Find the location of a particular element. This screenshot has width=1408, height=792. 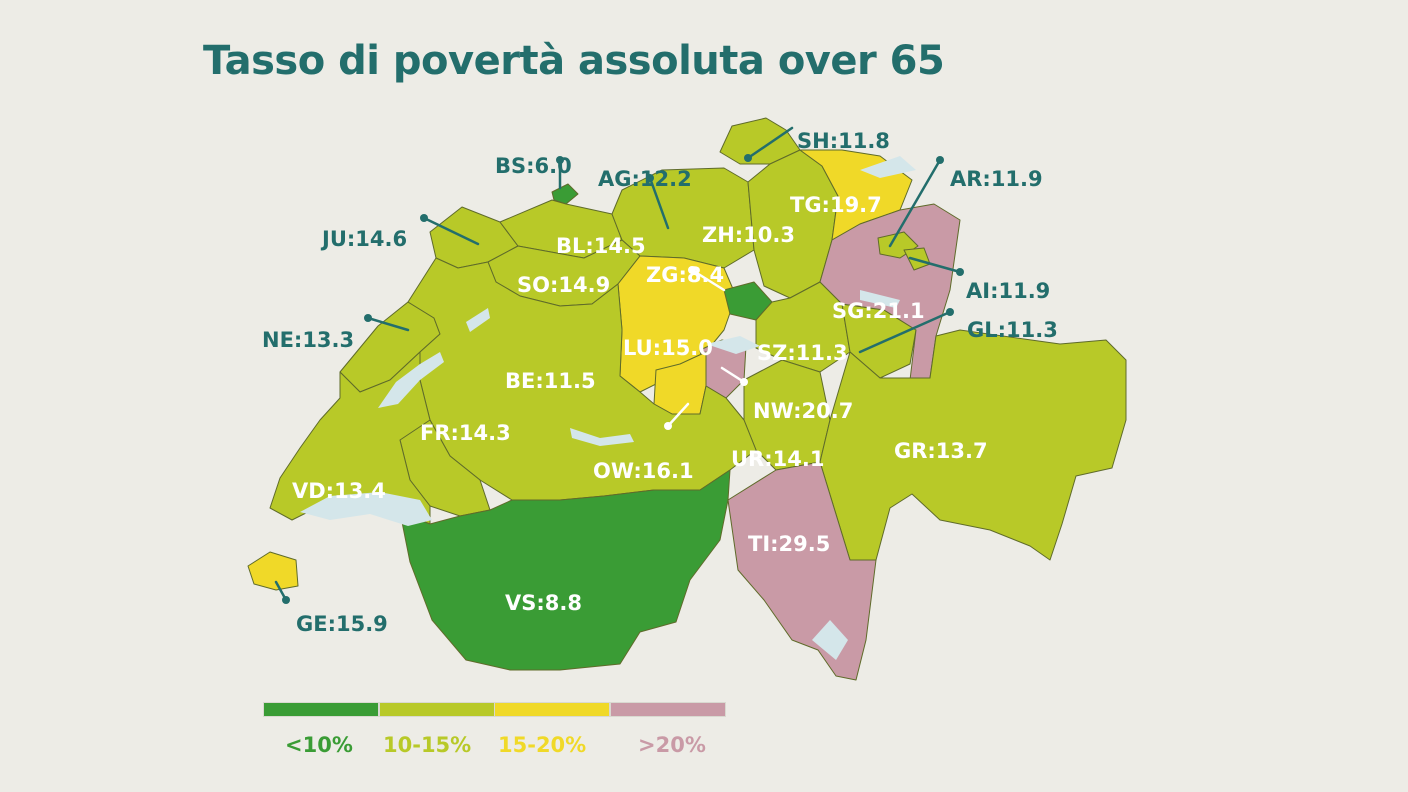

canton-label-sz: SZ:11.3 is located at coordinates (802, 353).